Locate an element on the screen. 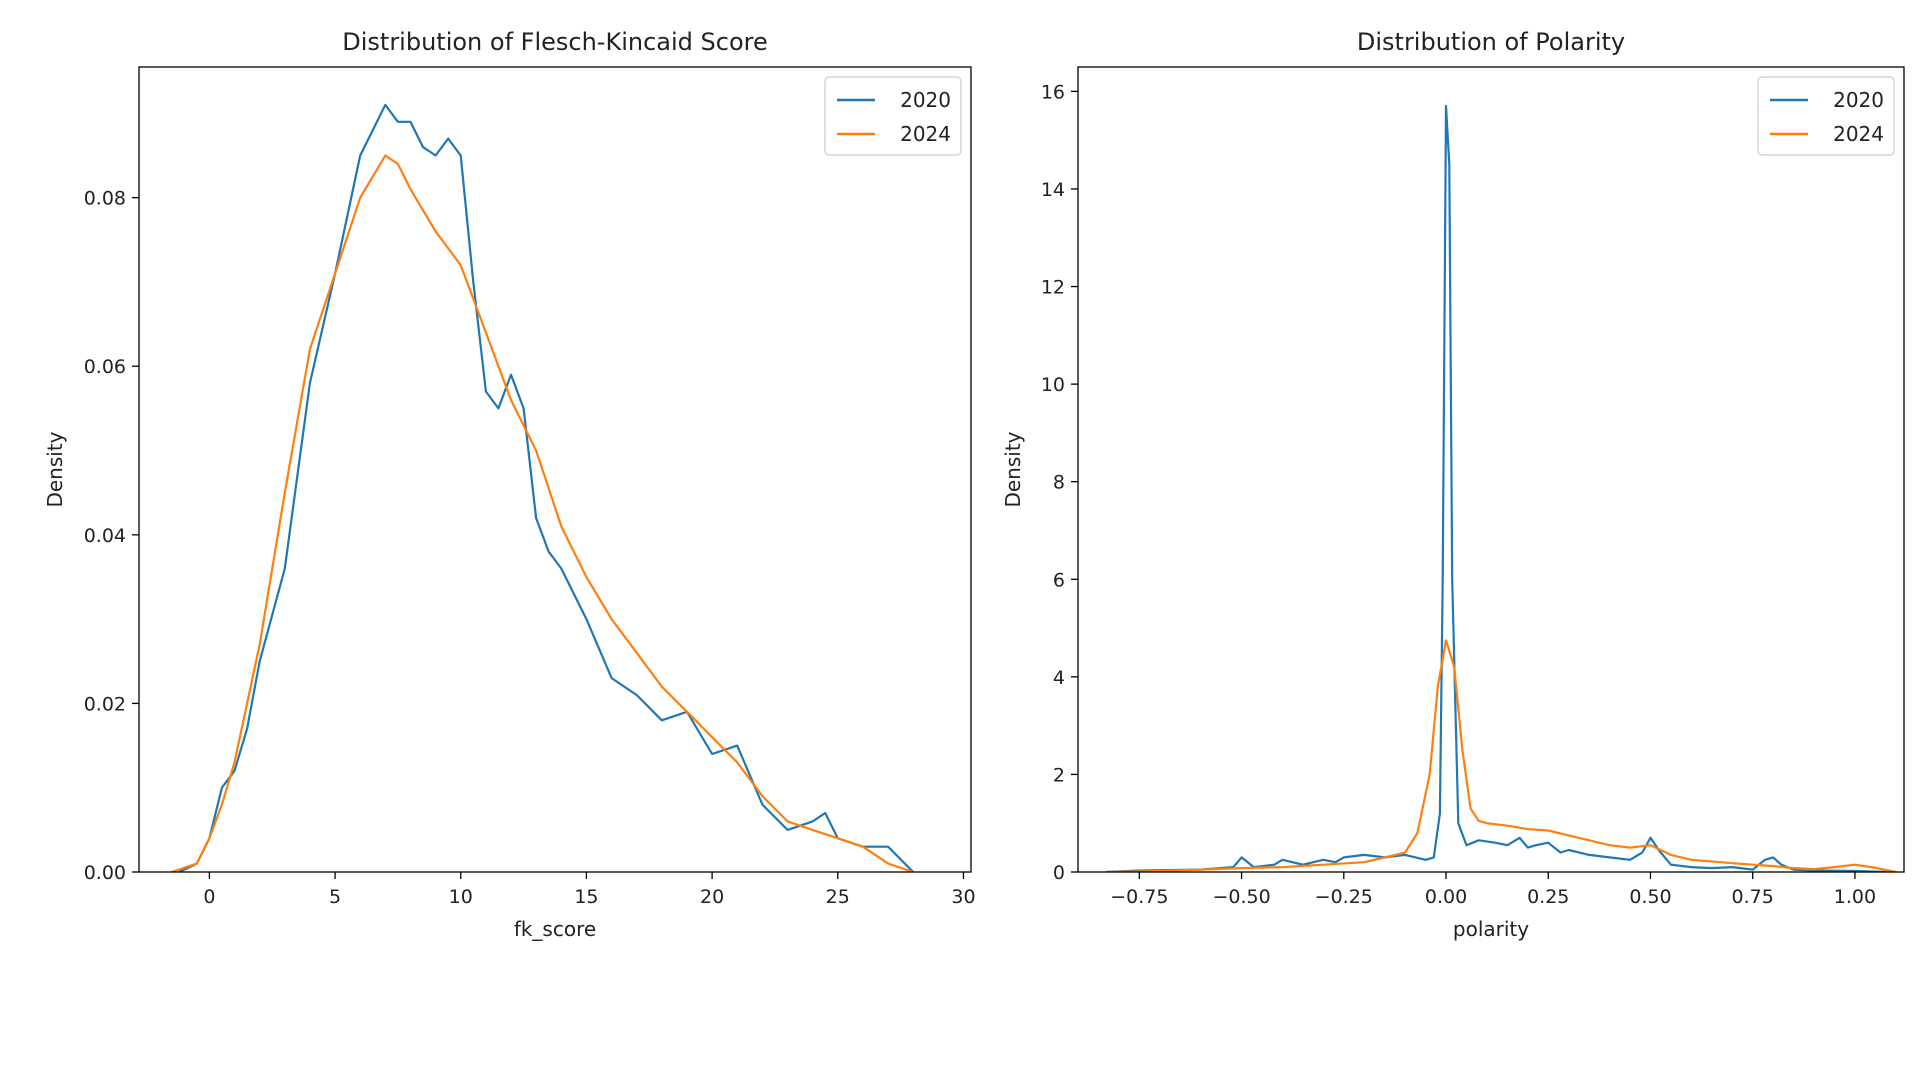 This screenshot has height=1080, width=1924. chart2-ytick-label: 0 is located at coordinates (1059, 873).